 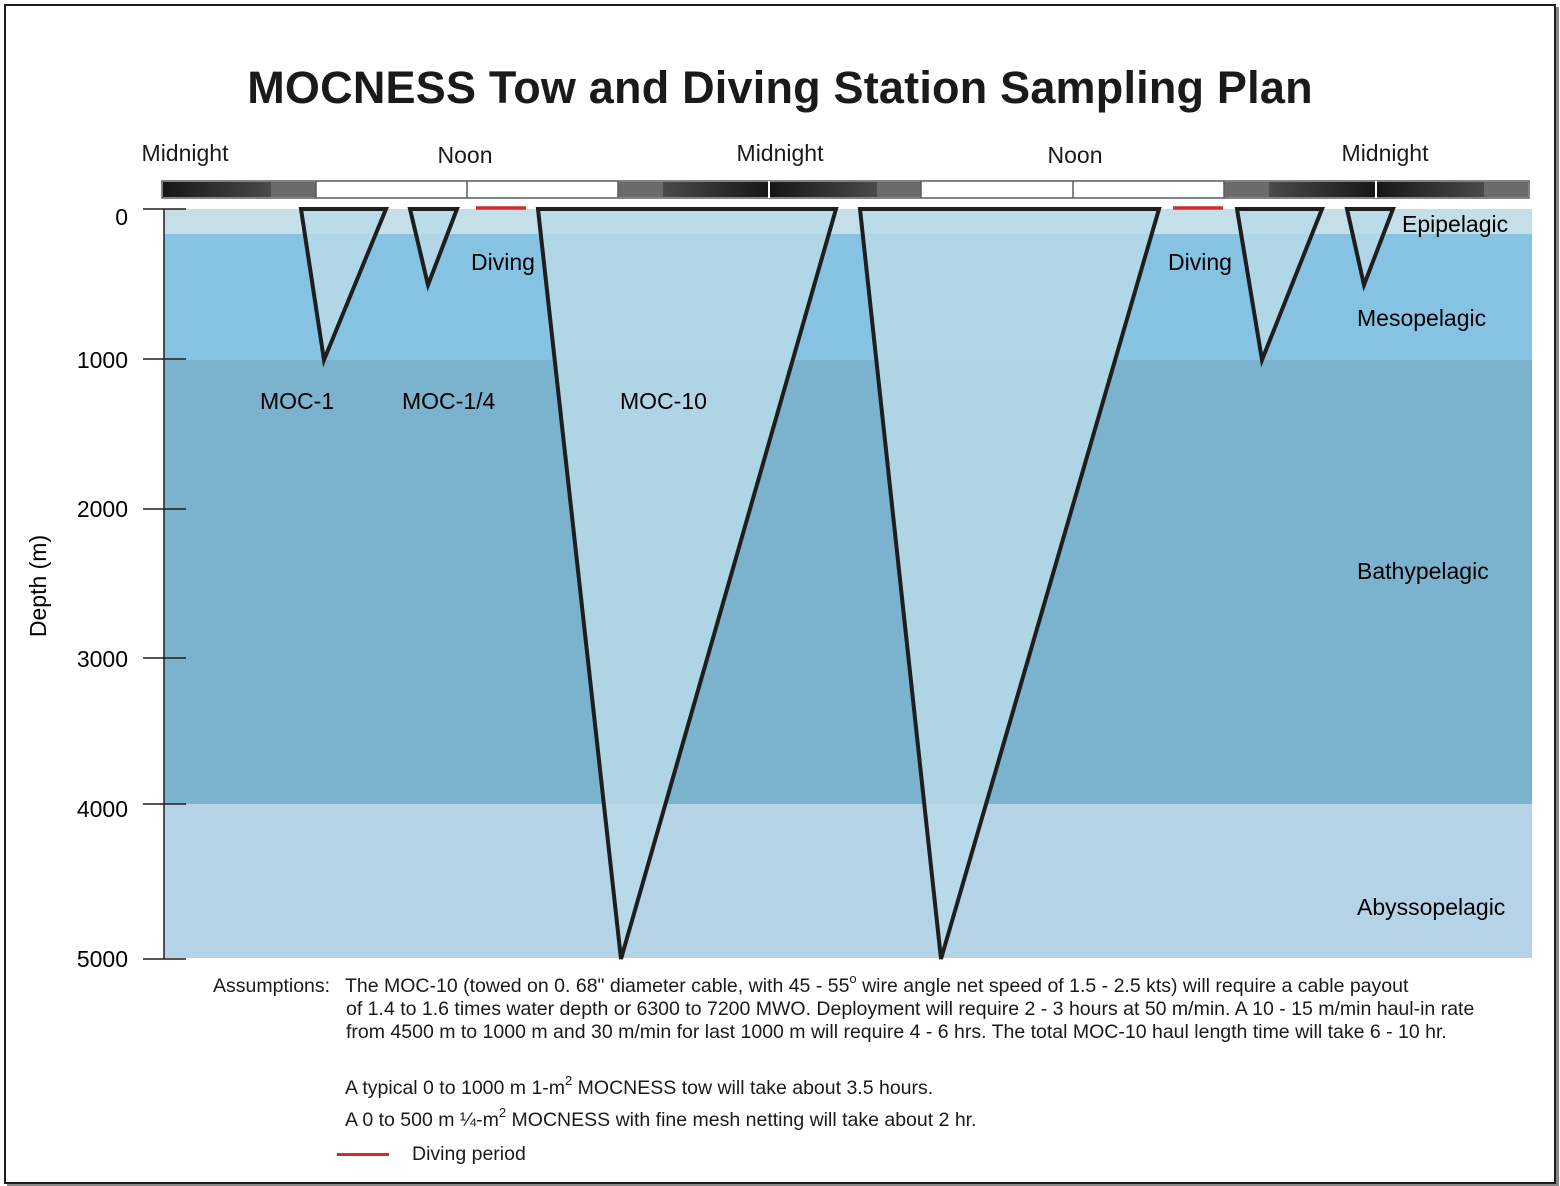 I want to click on assumption-moc14-sup: 2, so click(x=502, y=1112).